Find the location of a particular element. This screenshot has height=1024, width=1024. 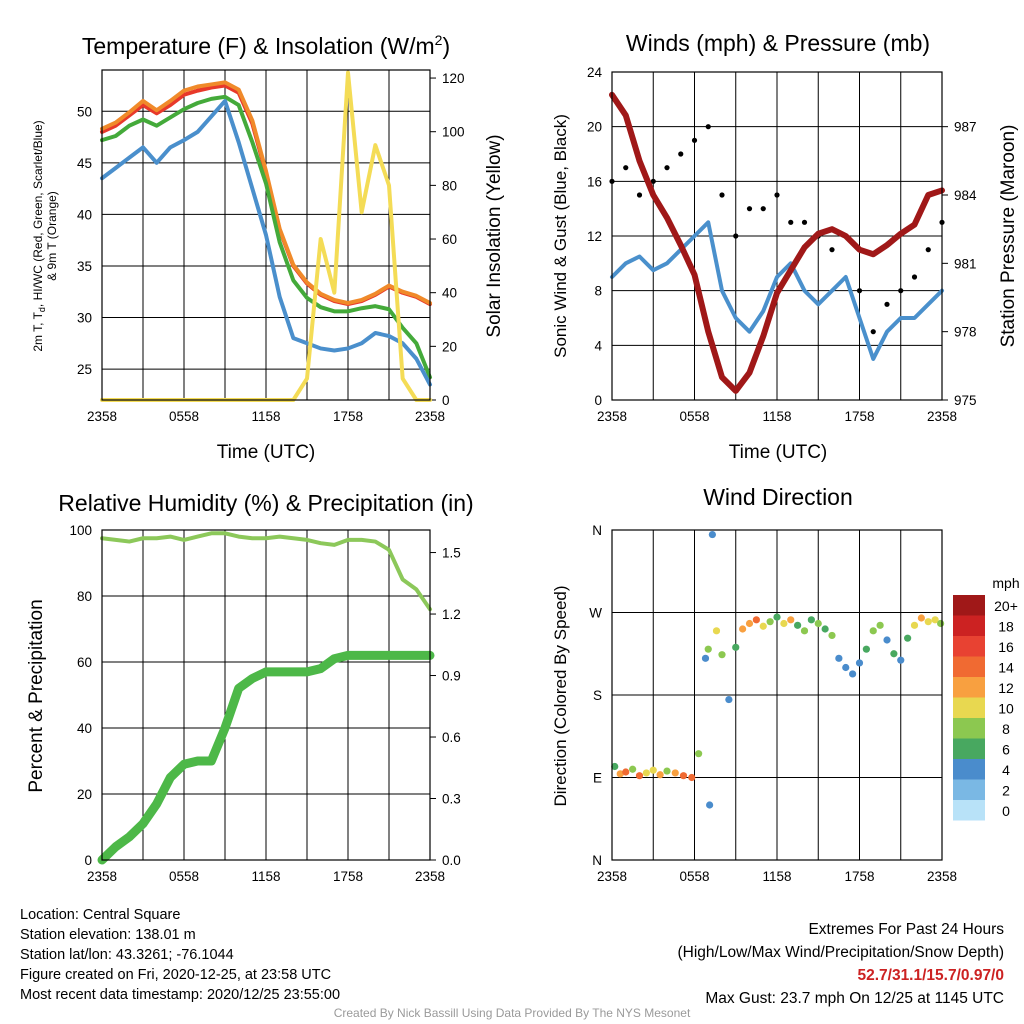

winds-title: Winds (mph) & Pressure (mb) is located at coordinates (778, 43).